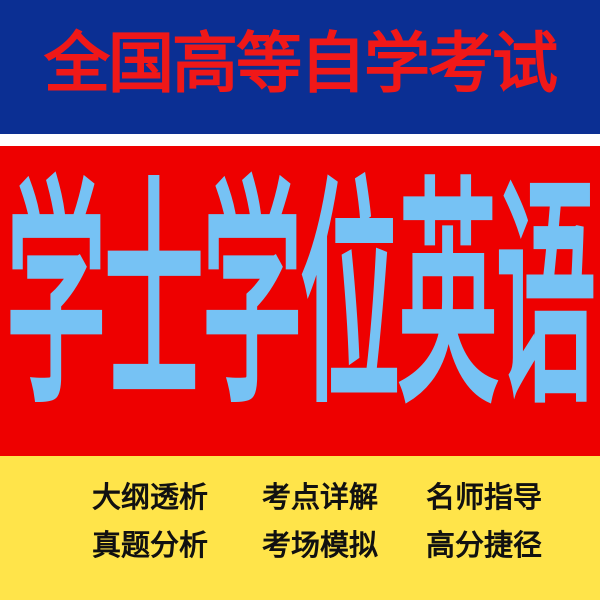  I want to click on feature-item: 大纲透析, so click(150, 497).